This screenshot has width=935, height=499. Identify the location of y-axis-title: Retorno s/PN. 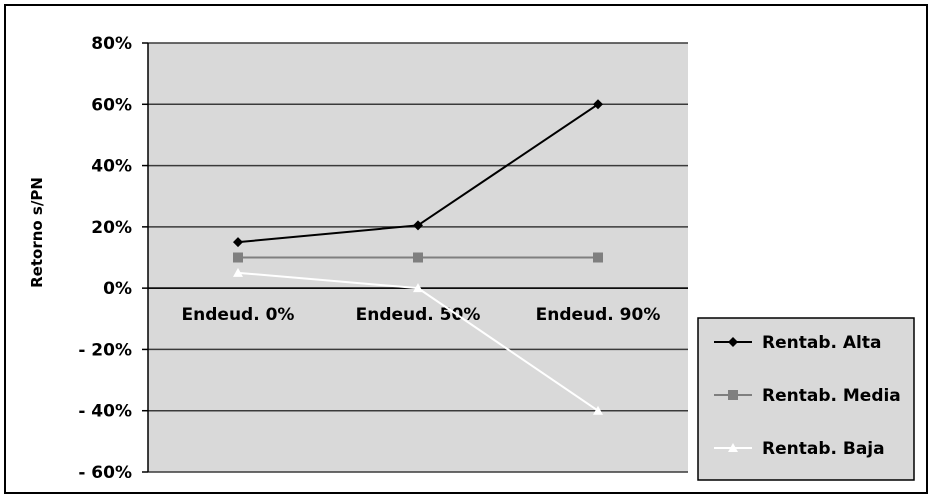
(37, 232).